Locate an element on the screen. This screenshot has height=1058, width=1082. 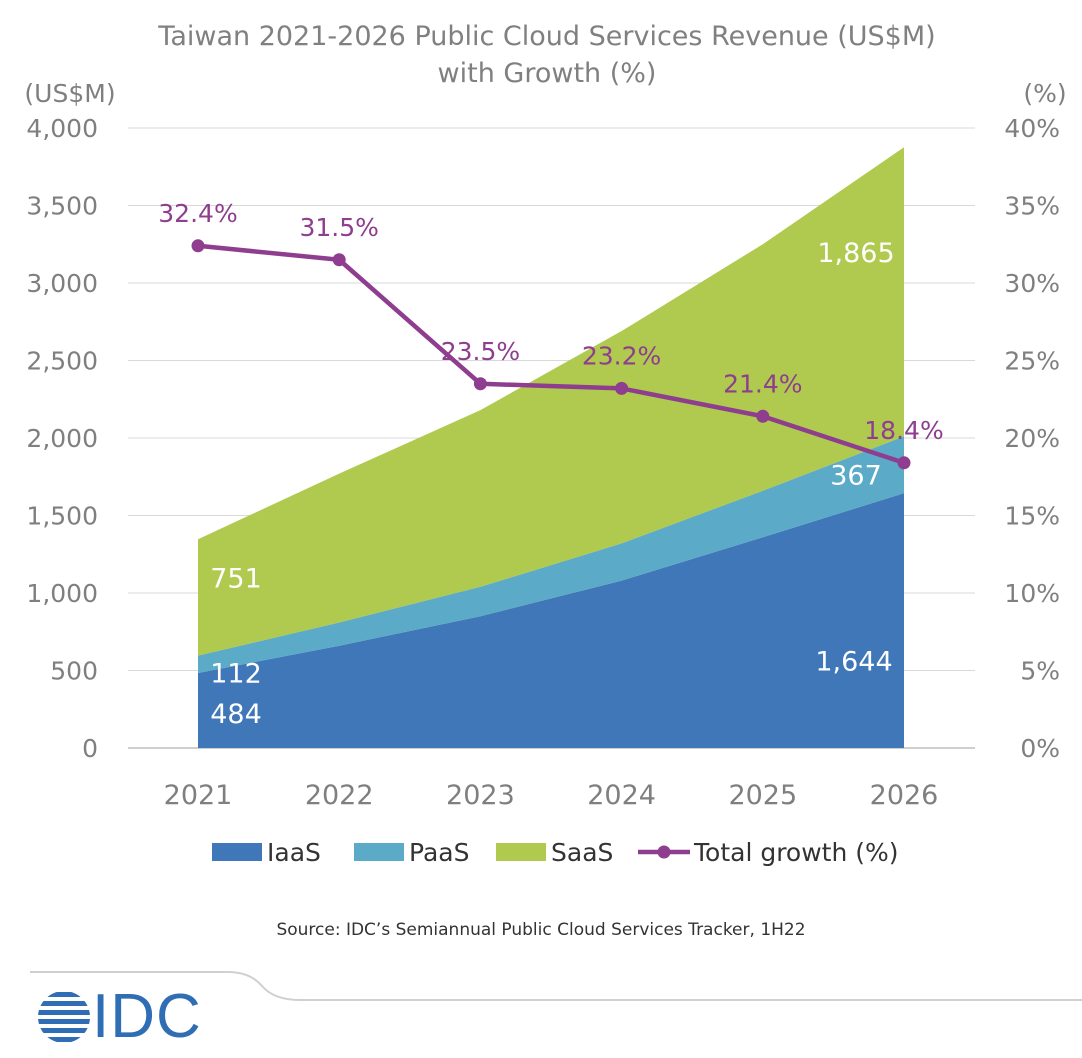
growth-label: 23.5% is located at coordinates (480, 351).